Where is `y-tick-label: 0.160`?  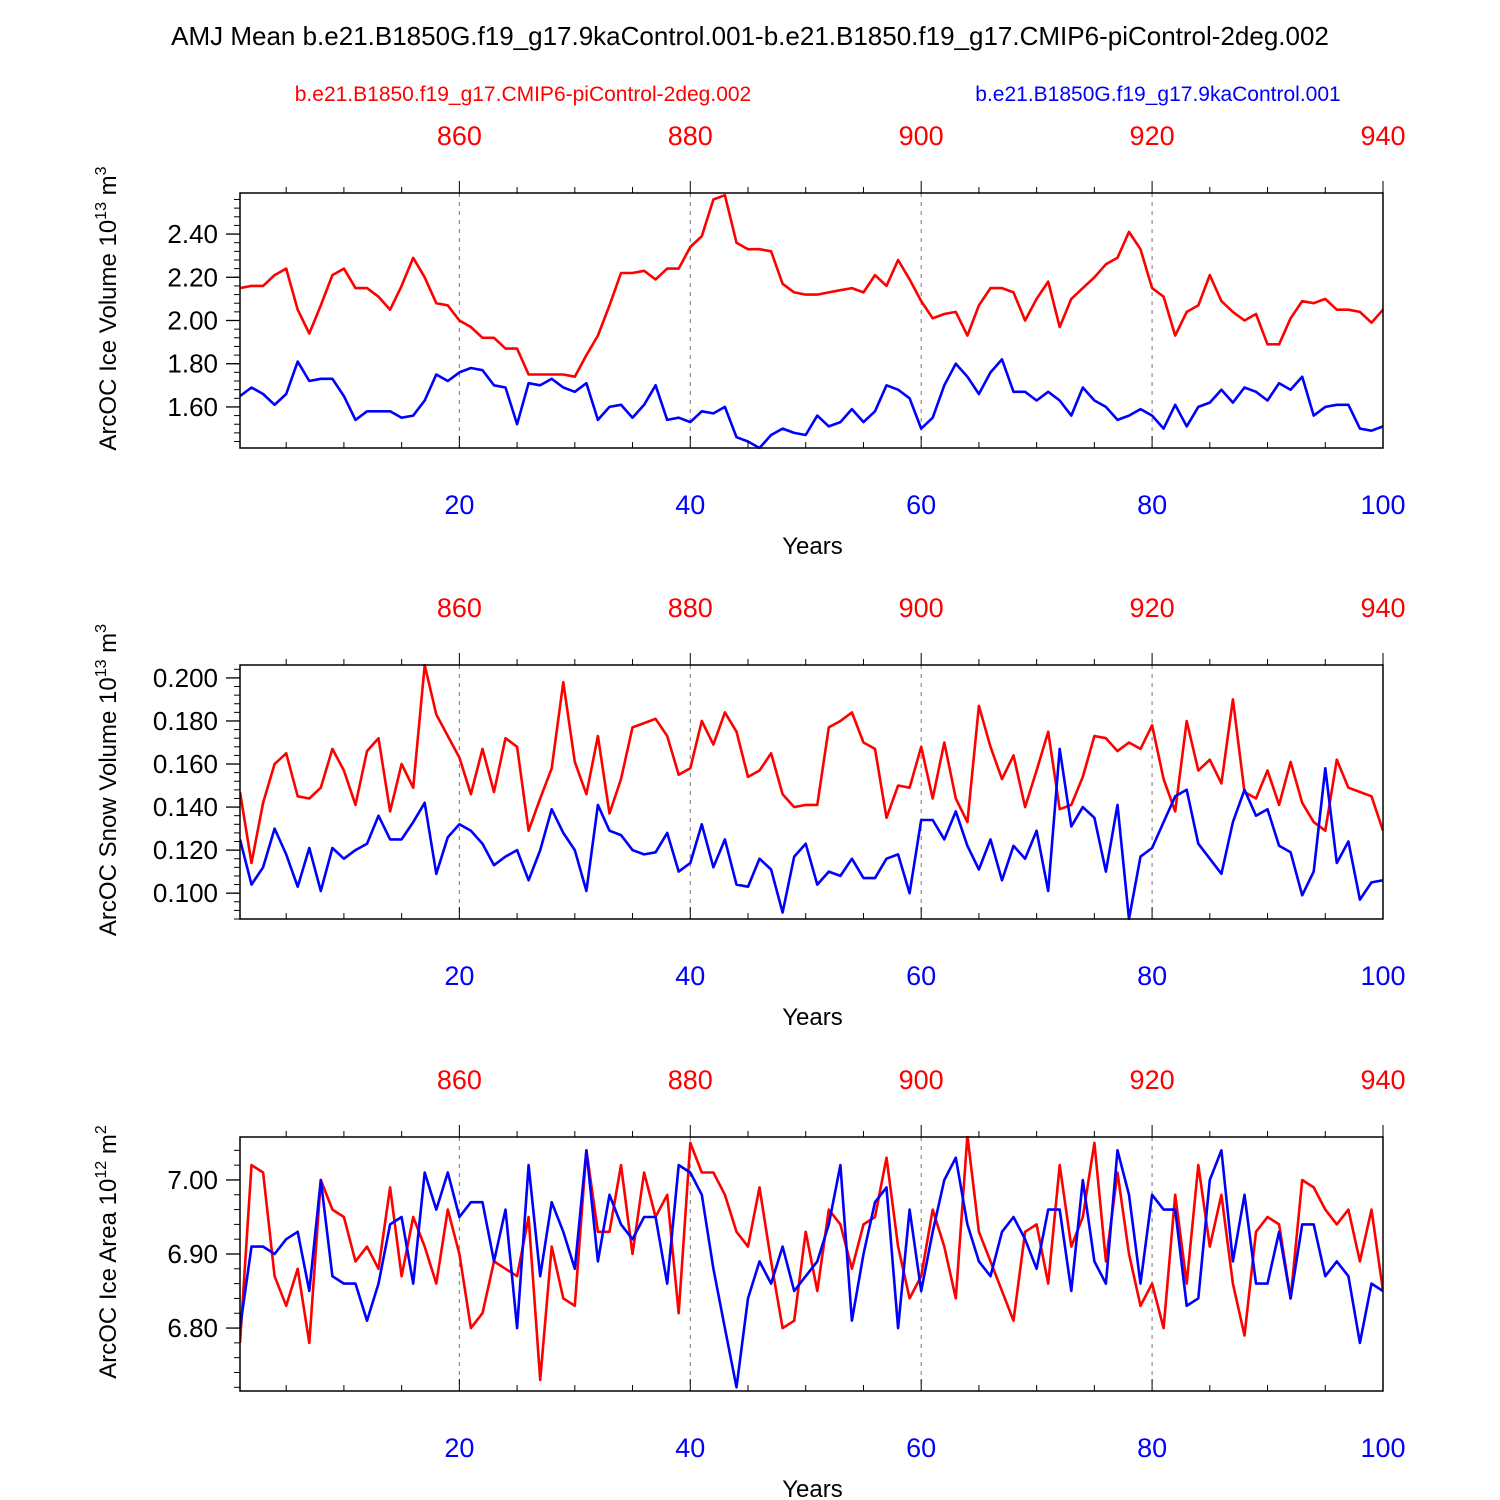
y-tick-label: 0.160 is located at coordinates (185, 764).